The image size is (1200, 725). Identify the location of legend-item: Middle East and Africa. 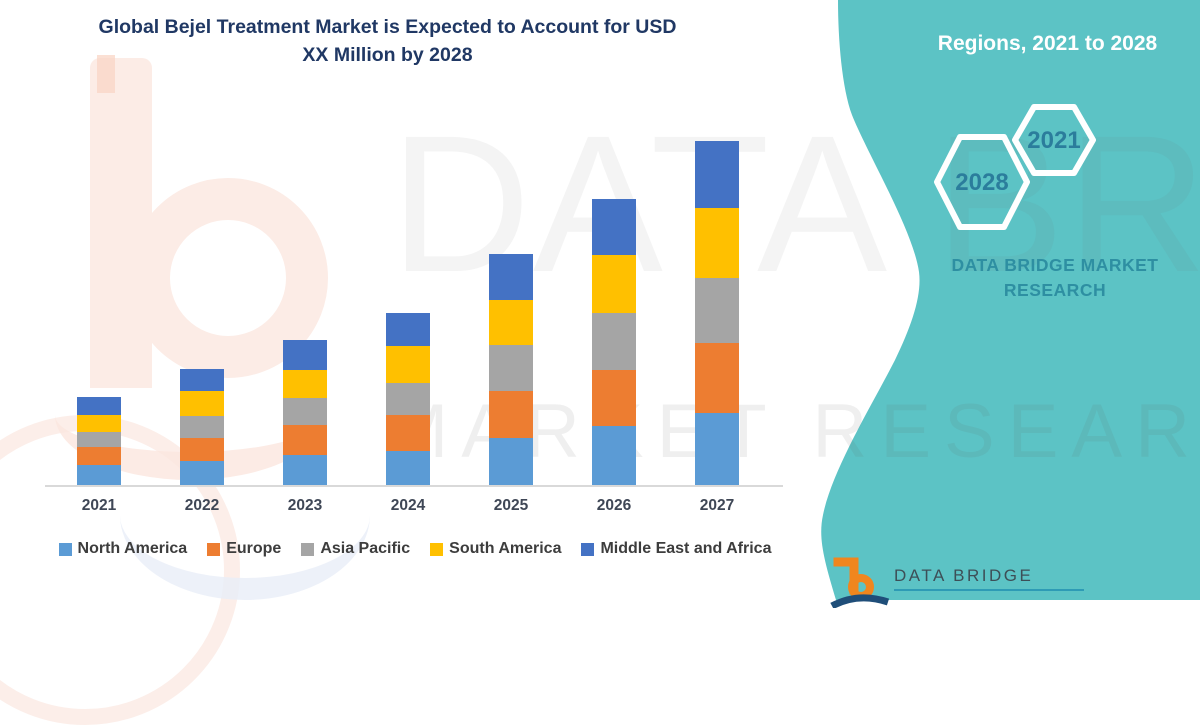
(676, 549).